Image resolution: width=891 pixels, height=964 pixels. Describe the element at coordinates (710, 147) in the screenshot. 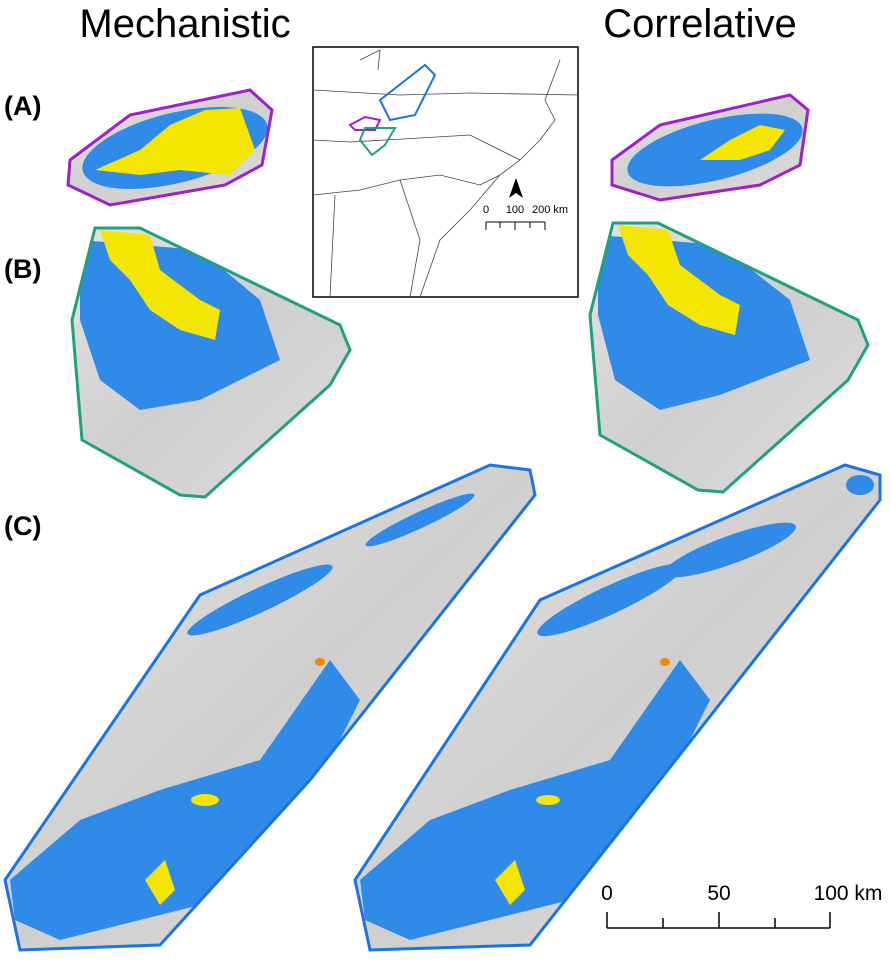

I see `map-a-correlative` at that location.